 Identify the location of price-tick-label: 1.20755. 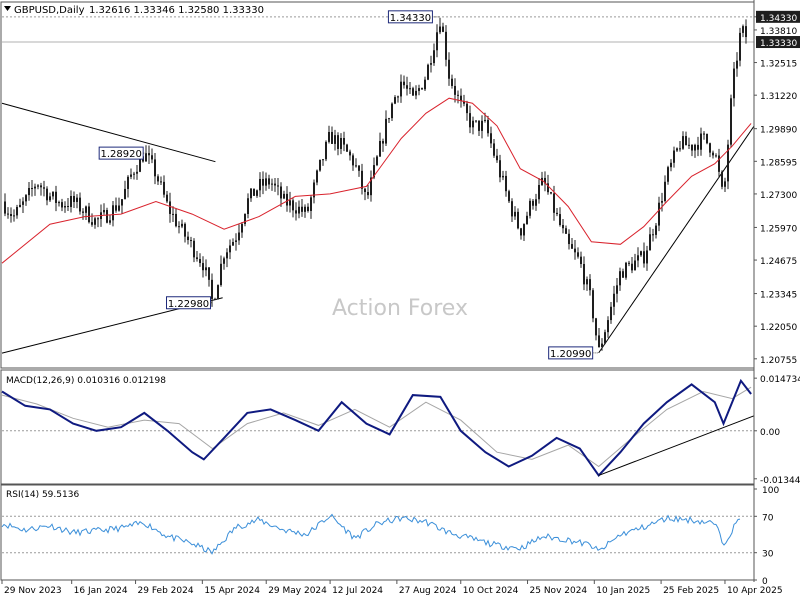
(778, 361).